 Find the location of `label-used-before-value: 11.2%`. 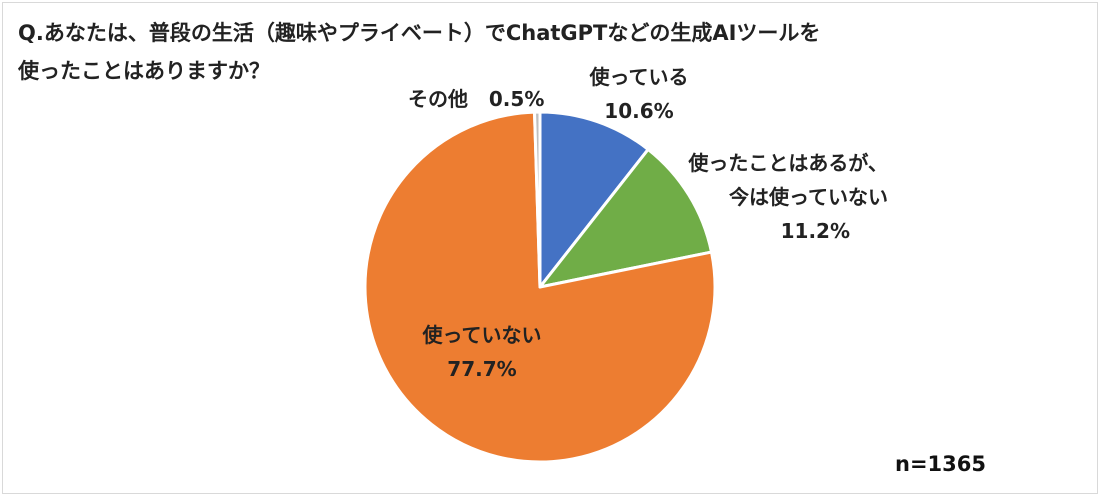

label-used-before-value: 11.2% is located at coordinates (815, 231).